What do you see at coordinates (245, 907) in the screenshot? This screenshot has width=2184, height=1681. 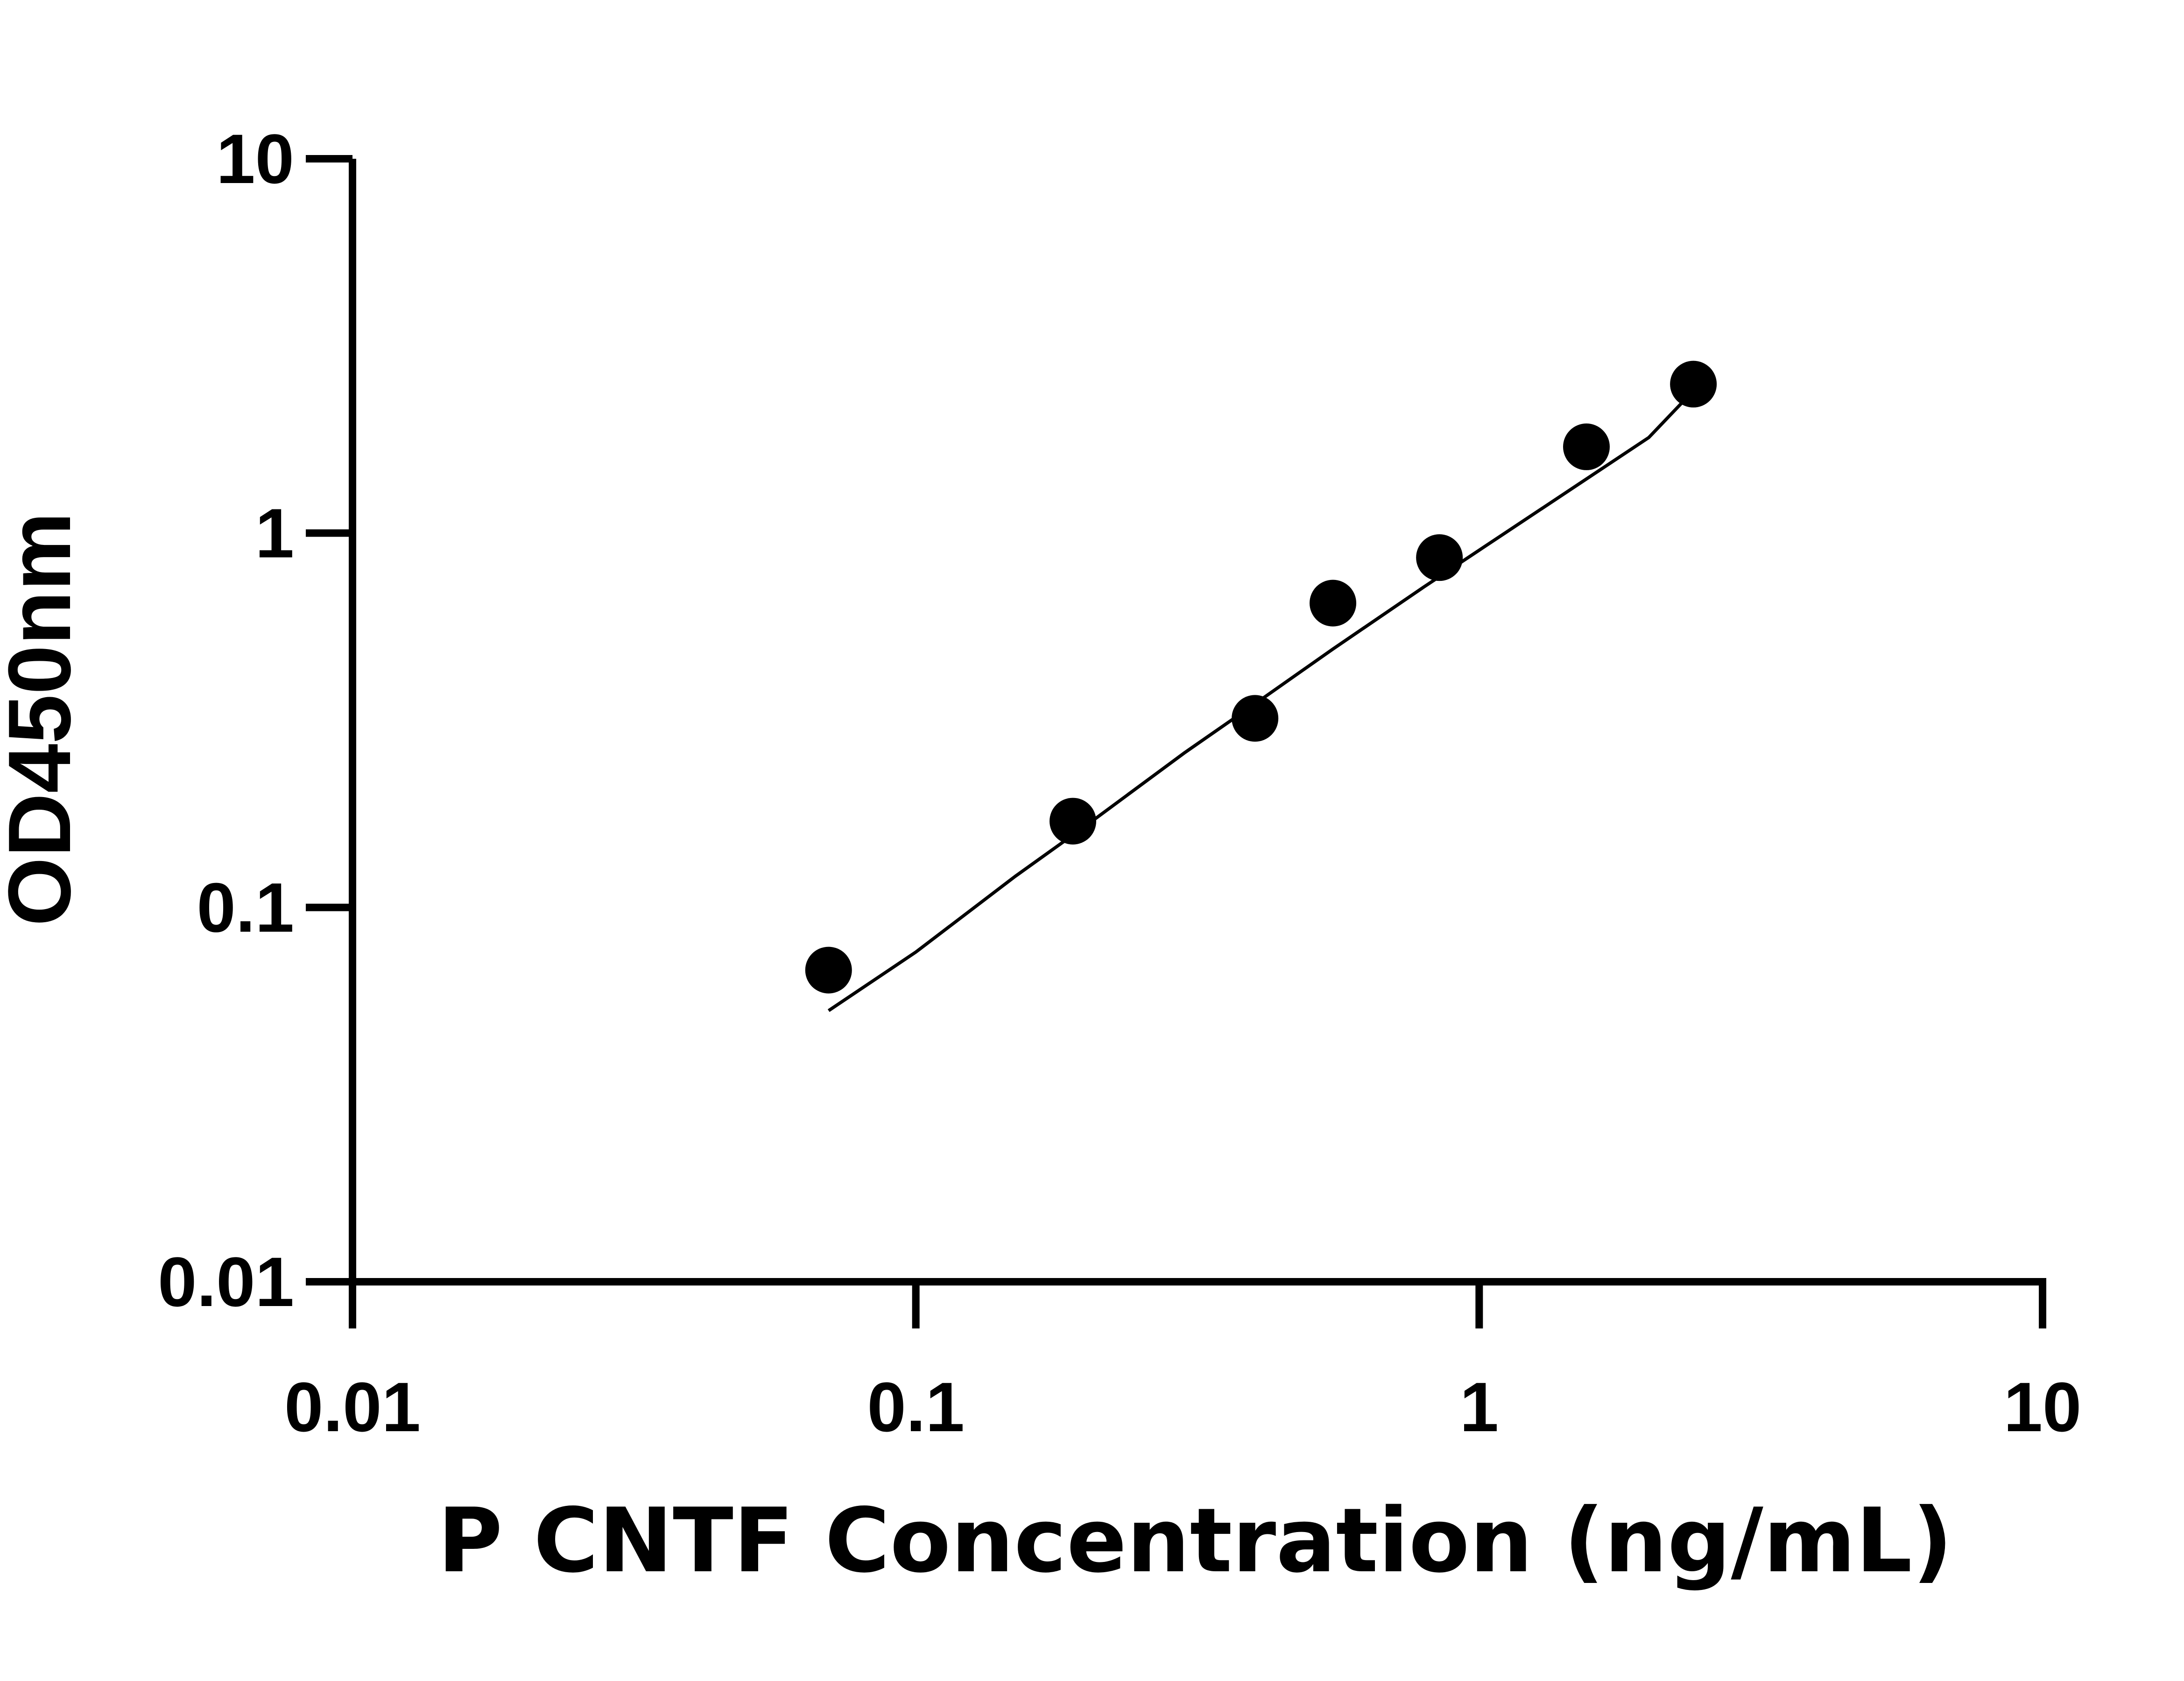 I see `y-tick-label: 0.1` at bounding box center [245, 907].